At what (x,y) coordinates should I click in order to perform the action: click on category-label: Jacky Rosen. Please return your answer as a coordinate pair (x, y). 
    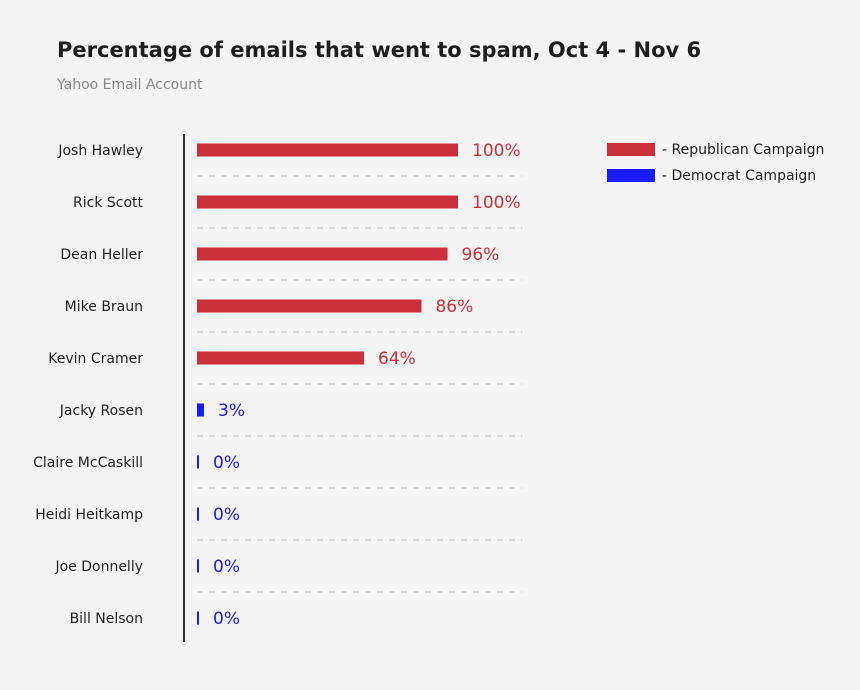
    Looking at the image, I should click on (101, 411).